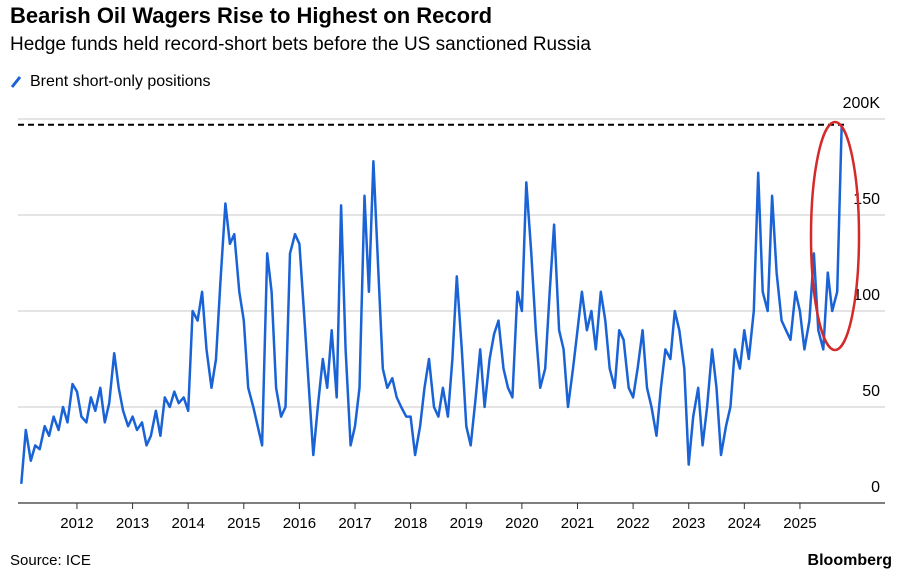 The height and width of the screenshot is (580, 905). I want to click on x-tick-label: 2021, so click(577, 523).